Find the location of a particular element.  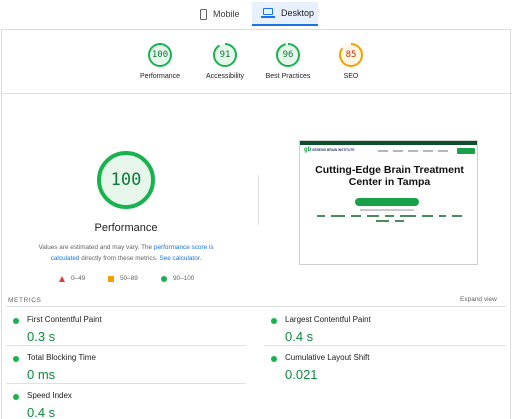

accessibility-label: Accessibility is located at coordinates (225, 76).